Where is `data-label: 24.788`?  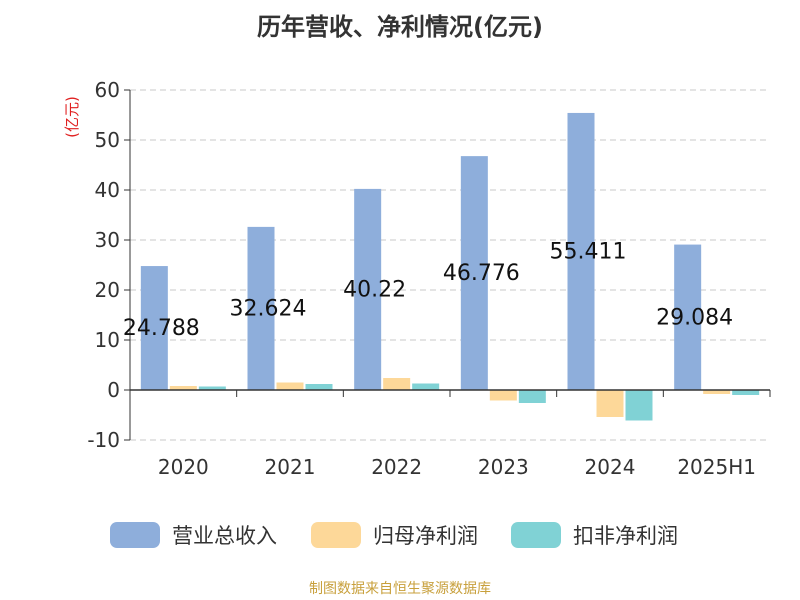
data-label: 24.788 is located at coordinates (161, 328).